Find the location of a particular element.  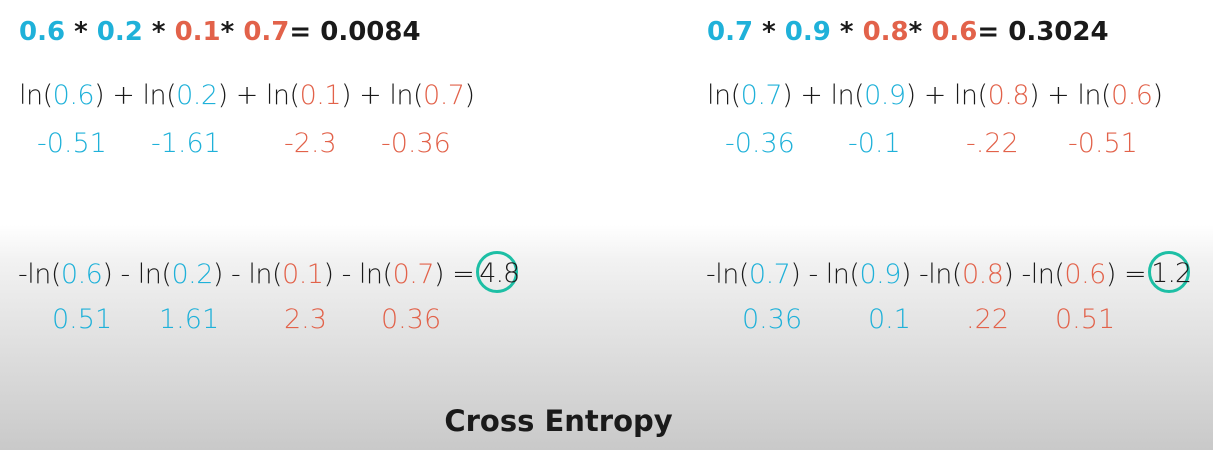

right-log-value: -0.1 is located at coordinates (874, 143).